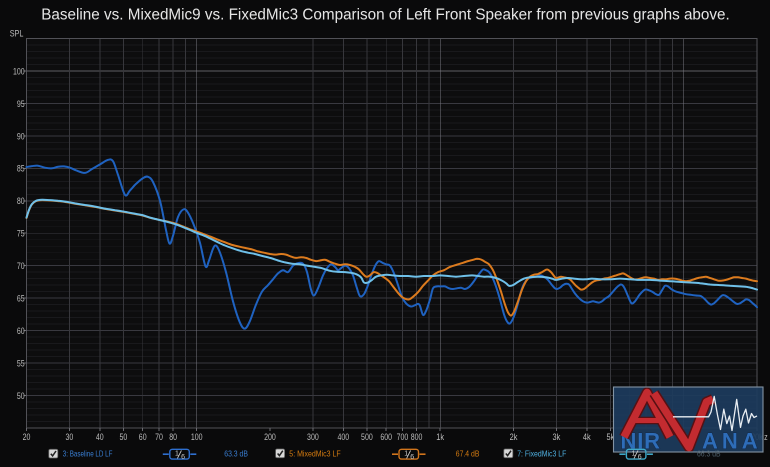  Describe the element at coordinates (70, 437) in the screenshot. I see `svg-text: 30` at that location.